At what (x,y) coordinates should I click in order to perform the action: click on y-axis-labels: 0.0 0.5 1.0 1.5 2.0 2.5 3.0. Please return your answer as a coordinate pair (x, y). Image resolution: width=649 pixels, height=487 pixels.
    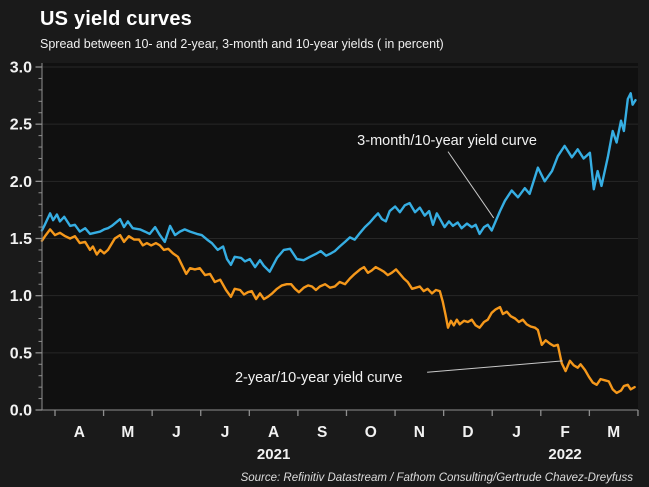
    Looking at the image, I should click on (21, 240).